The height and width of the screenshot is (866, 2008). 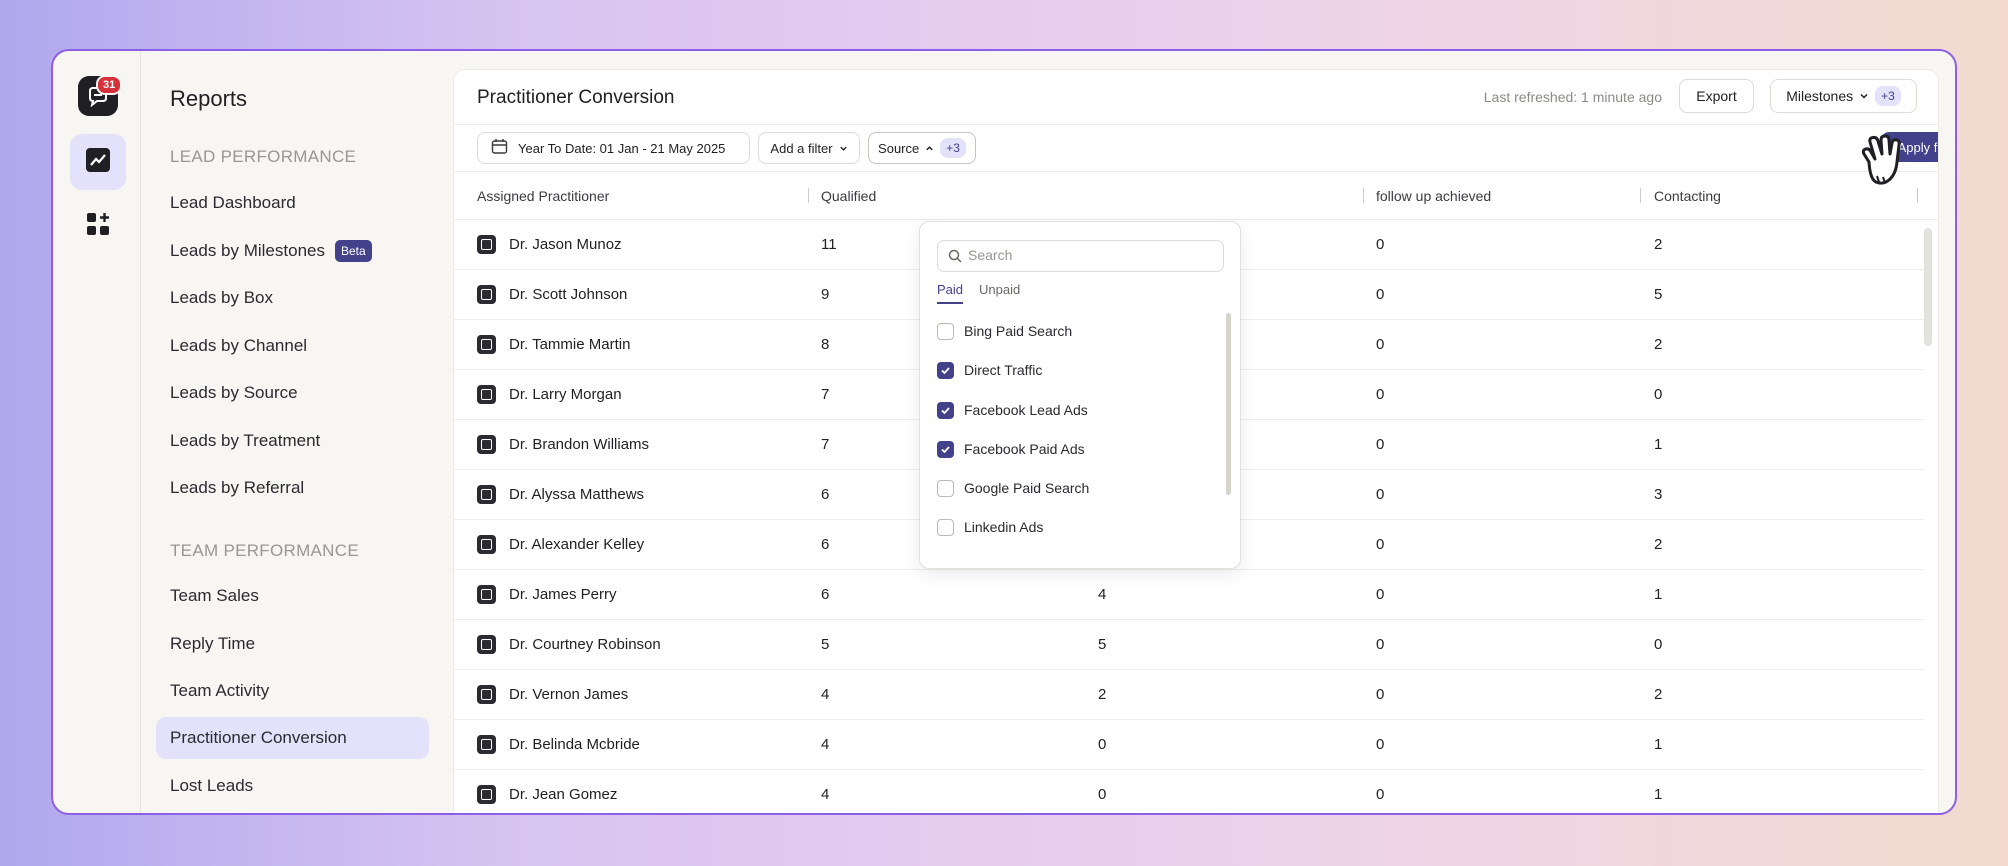 I want to click on sidebar-item-lead-dashboard: Lead Dashboard, so click(x=233, y=202).